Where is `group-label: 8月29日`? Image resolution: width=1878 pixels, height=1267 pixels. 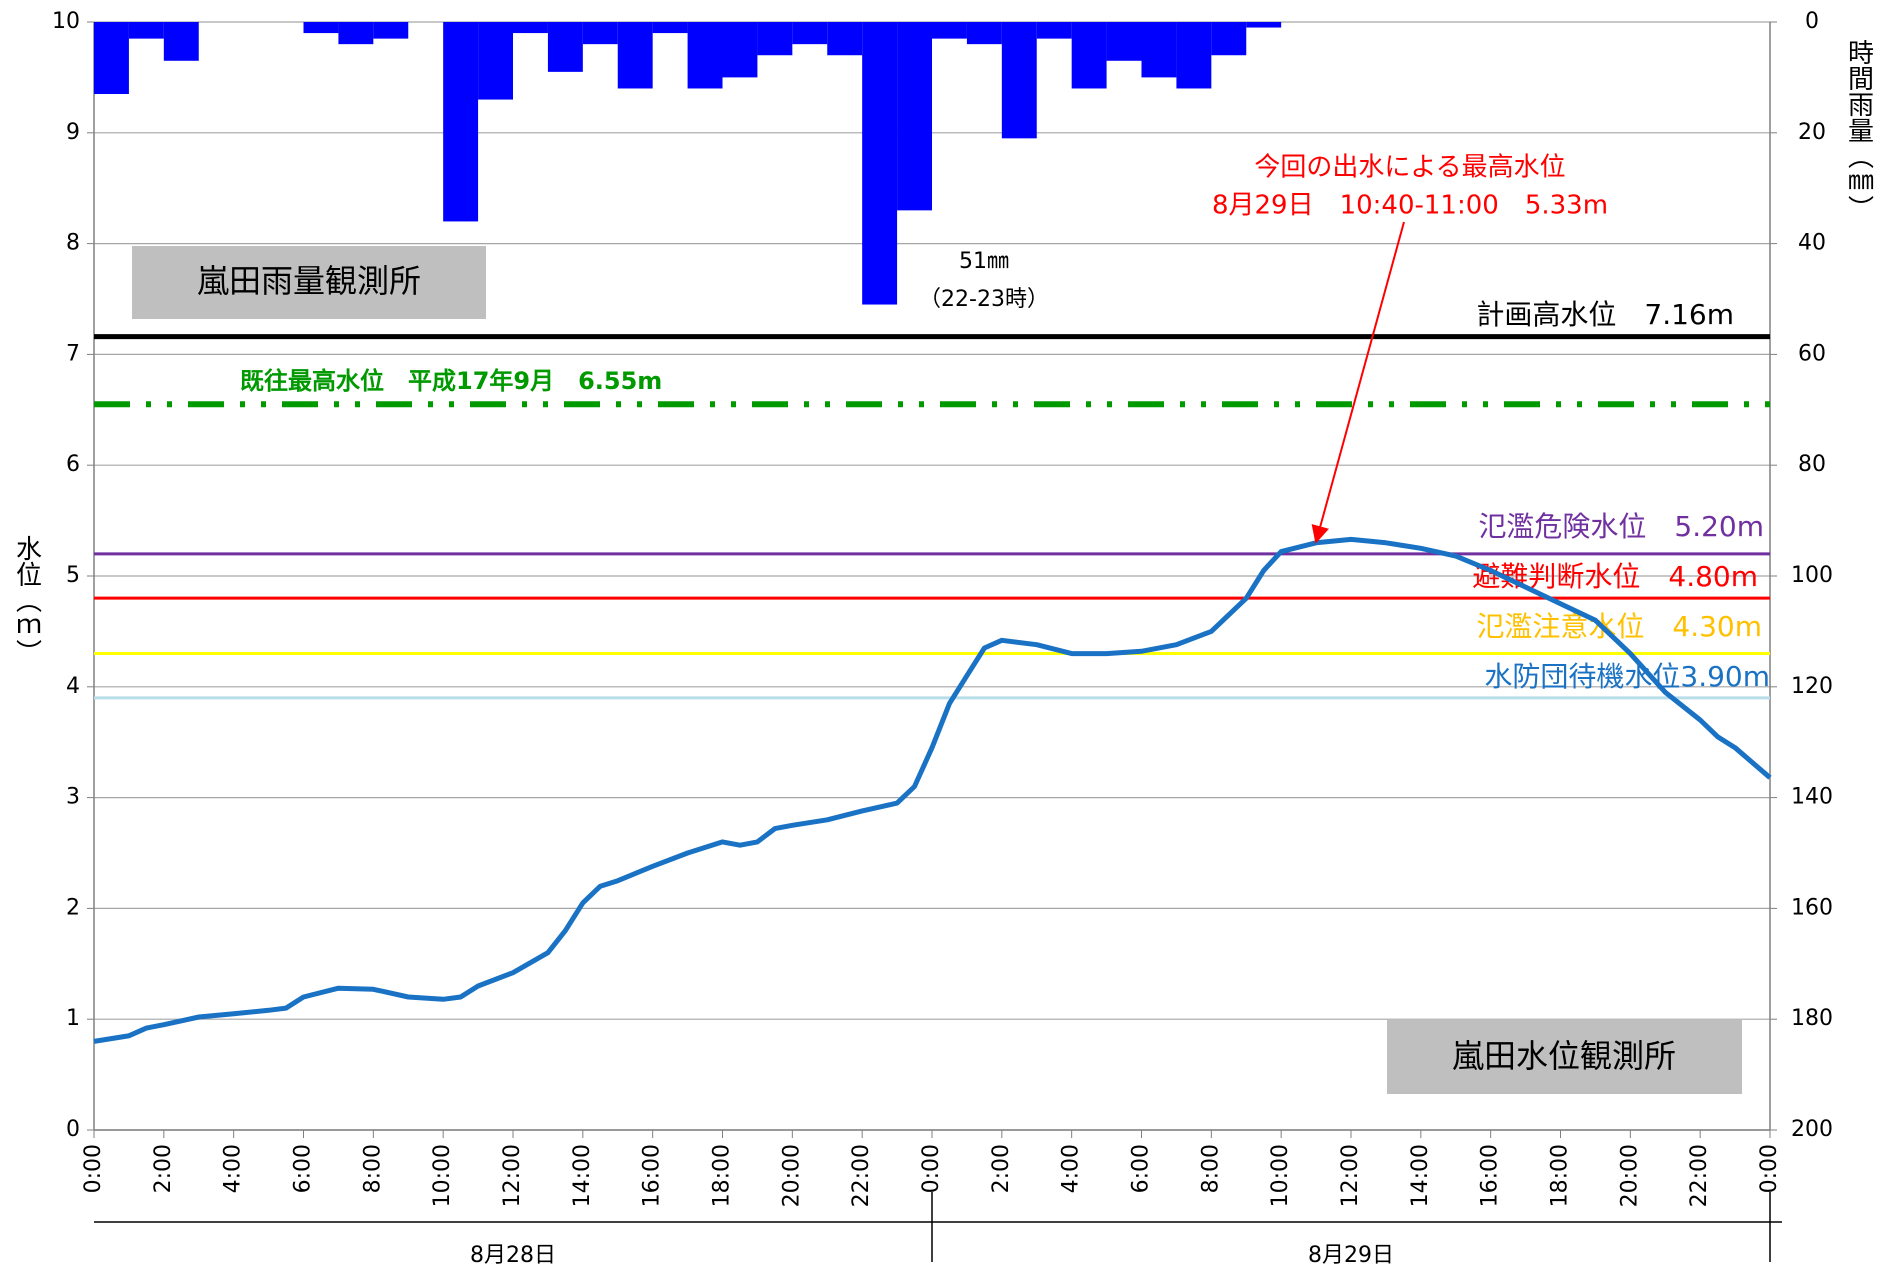
group-label: 8月29日 is located at coordinates (1351, 1255).